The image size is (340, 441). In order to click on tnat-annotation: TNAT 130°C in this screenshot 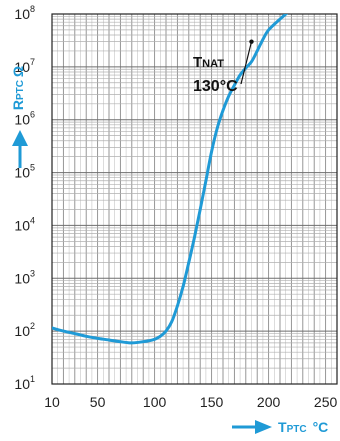, I will do `click(223, 67)`.